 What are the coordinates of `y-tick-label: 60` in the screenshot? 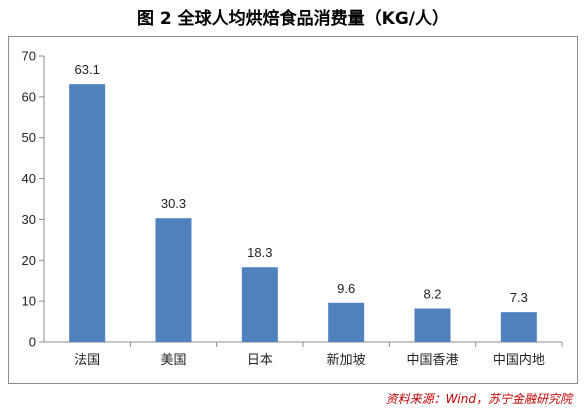 It's located at (29, 96).